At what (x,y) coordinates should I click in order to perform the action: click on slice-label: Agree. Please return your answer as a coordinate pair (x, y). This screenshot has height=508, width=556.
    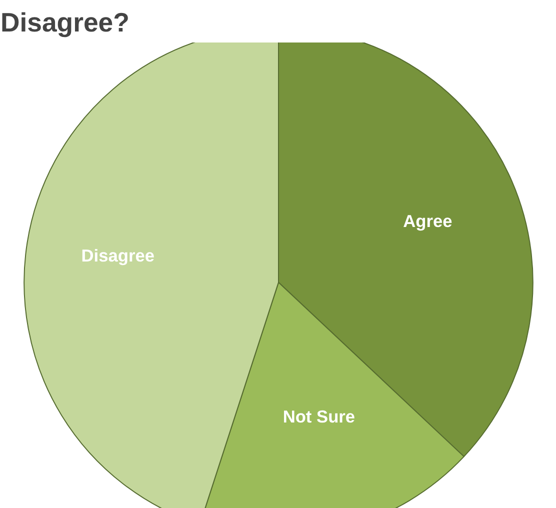
    Looking at the image, I should click on (428, 221).